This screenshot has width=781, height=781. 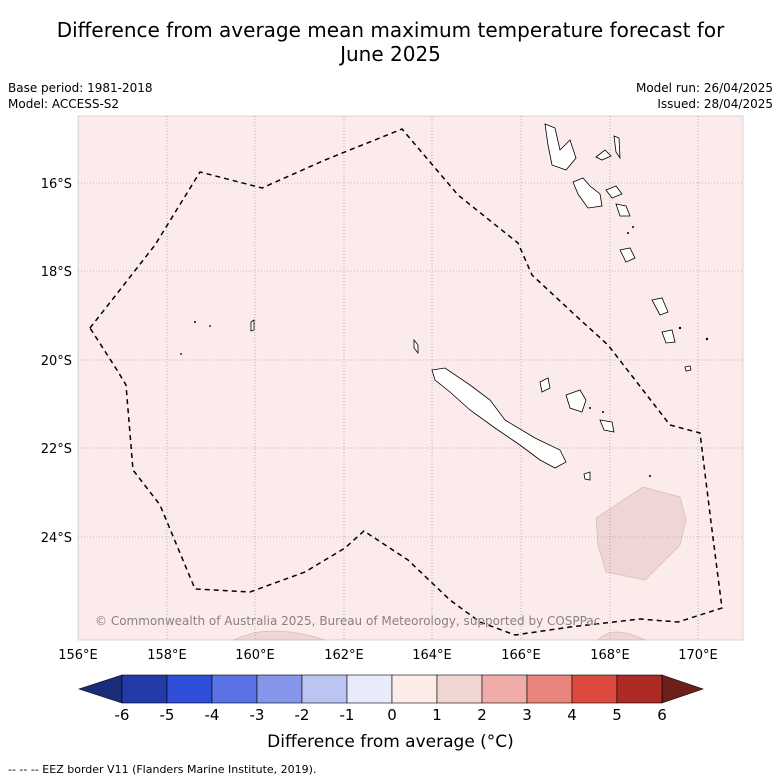 What do you see at coordinates (344, 655) in the screenshot?
I see `lon-label: 162°E` at bounding box center [344, 655].